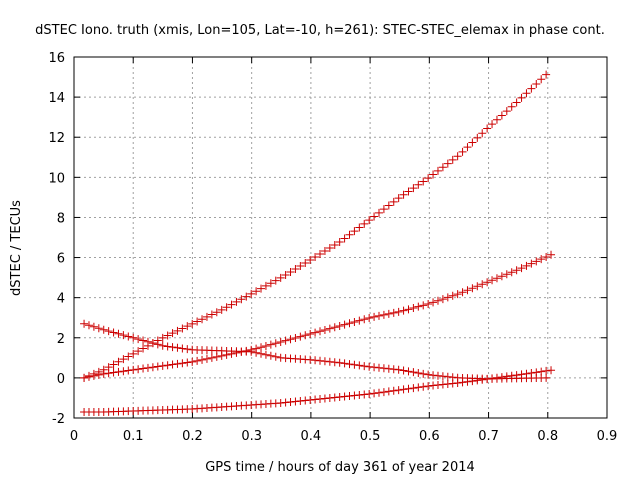 This screenshot has width=640, height=480. Describe the element at coordinates (133, 436) in the screenshot. I see `x-tick-label: 0.1` at that location.